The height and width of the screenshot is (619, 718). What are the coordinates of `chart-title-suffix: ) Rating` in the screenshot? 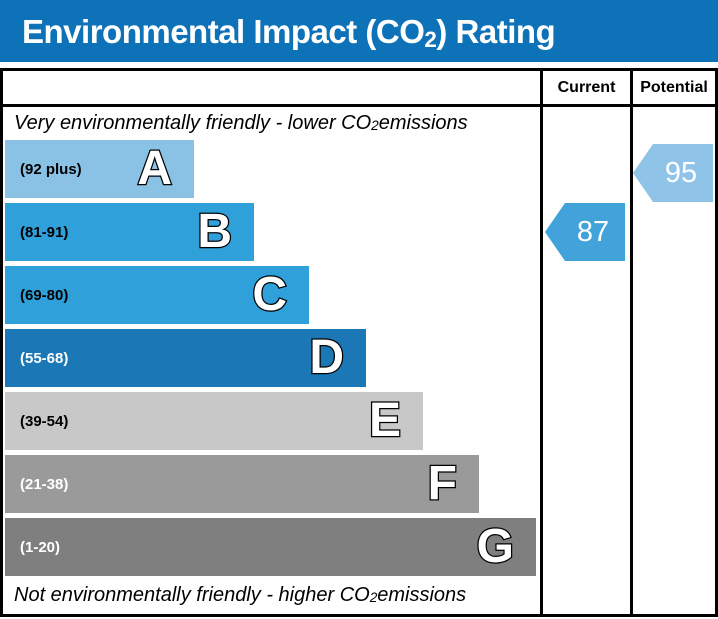 It's located at (496, 31).